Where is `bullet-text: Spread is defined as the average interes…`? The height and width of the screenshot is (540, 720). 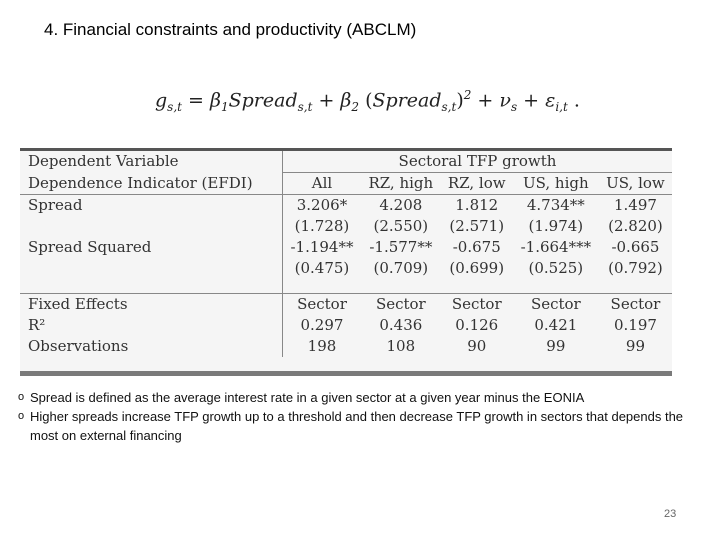 bullet-text: Spread is defined as the average interes… is located at coordinates (307, 397).